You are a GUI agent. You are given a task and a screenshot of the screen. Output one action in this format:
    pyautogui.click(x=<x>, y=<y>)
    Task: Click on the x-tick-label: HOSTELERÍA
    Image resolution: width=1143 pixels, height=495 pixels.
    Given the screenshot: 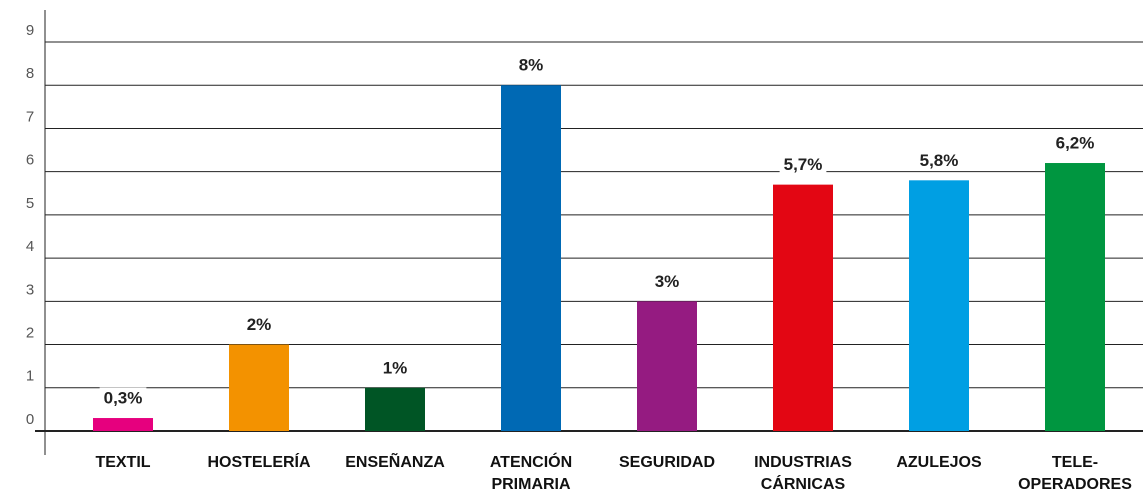 What is the action you would take?
    pyautogui.click(x=259, y=461)
    